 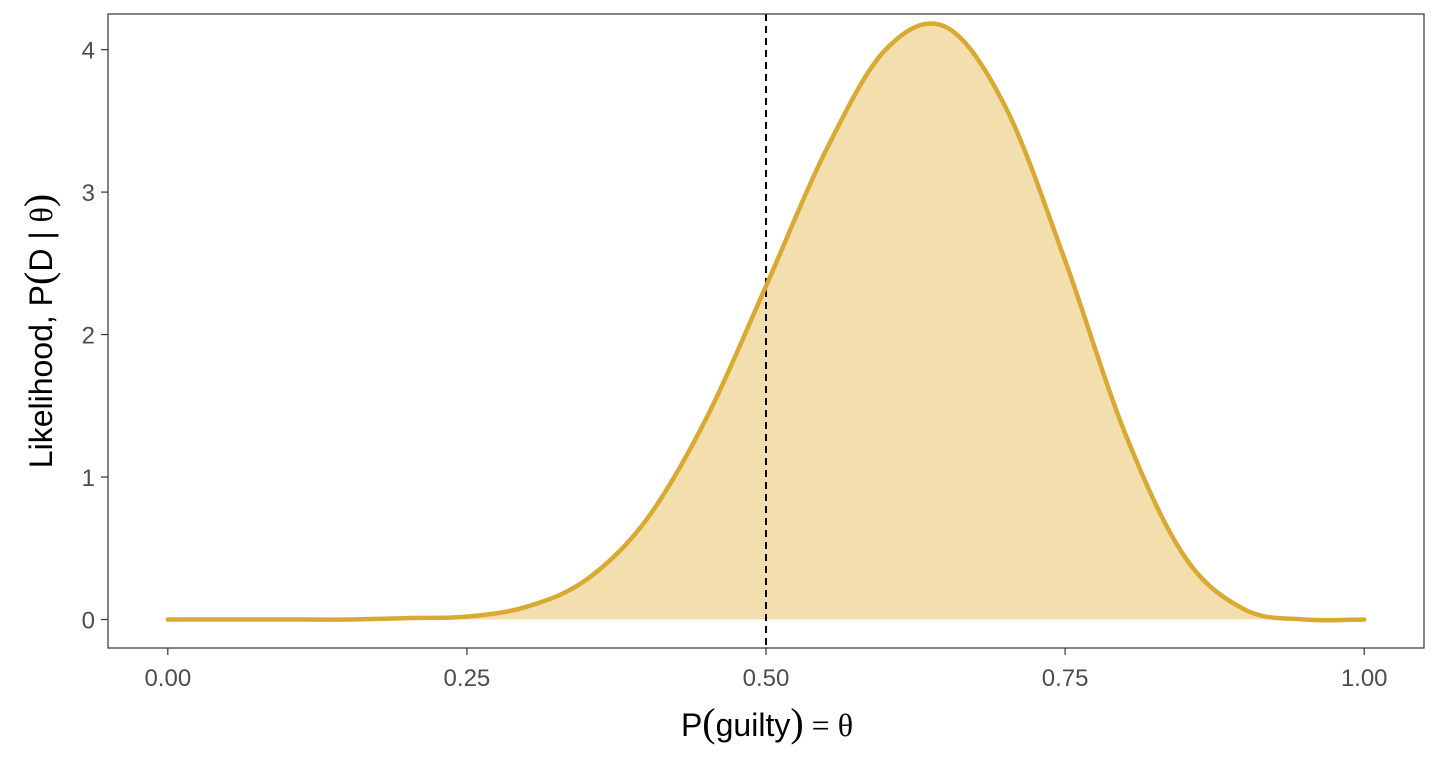 What do you see at coordinates (88, 193) in the screenshot?
I see `y-tick-label: 3` at bounding box center [88, 193].